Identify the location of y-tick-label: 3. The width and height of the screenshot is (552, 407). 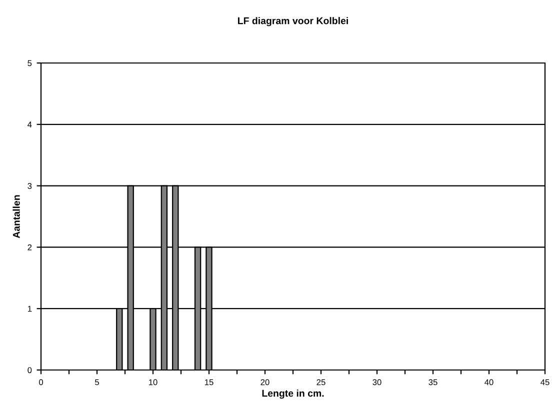
(30, 186).